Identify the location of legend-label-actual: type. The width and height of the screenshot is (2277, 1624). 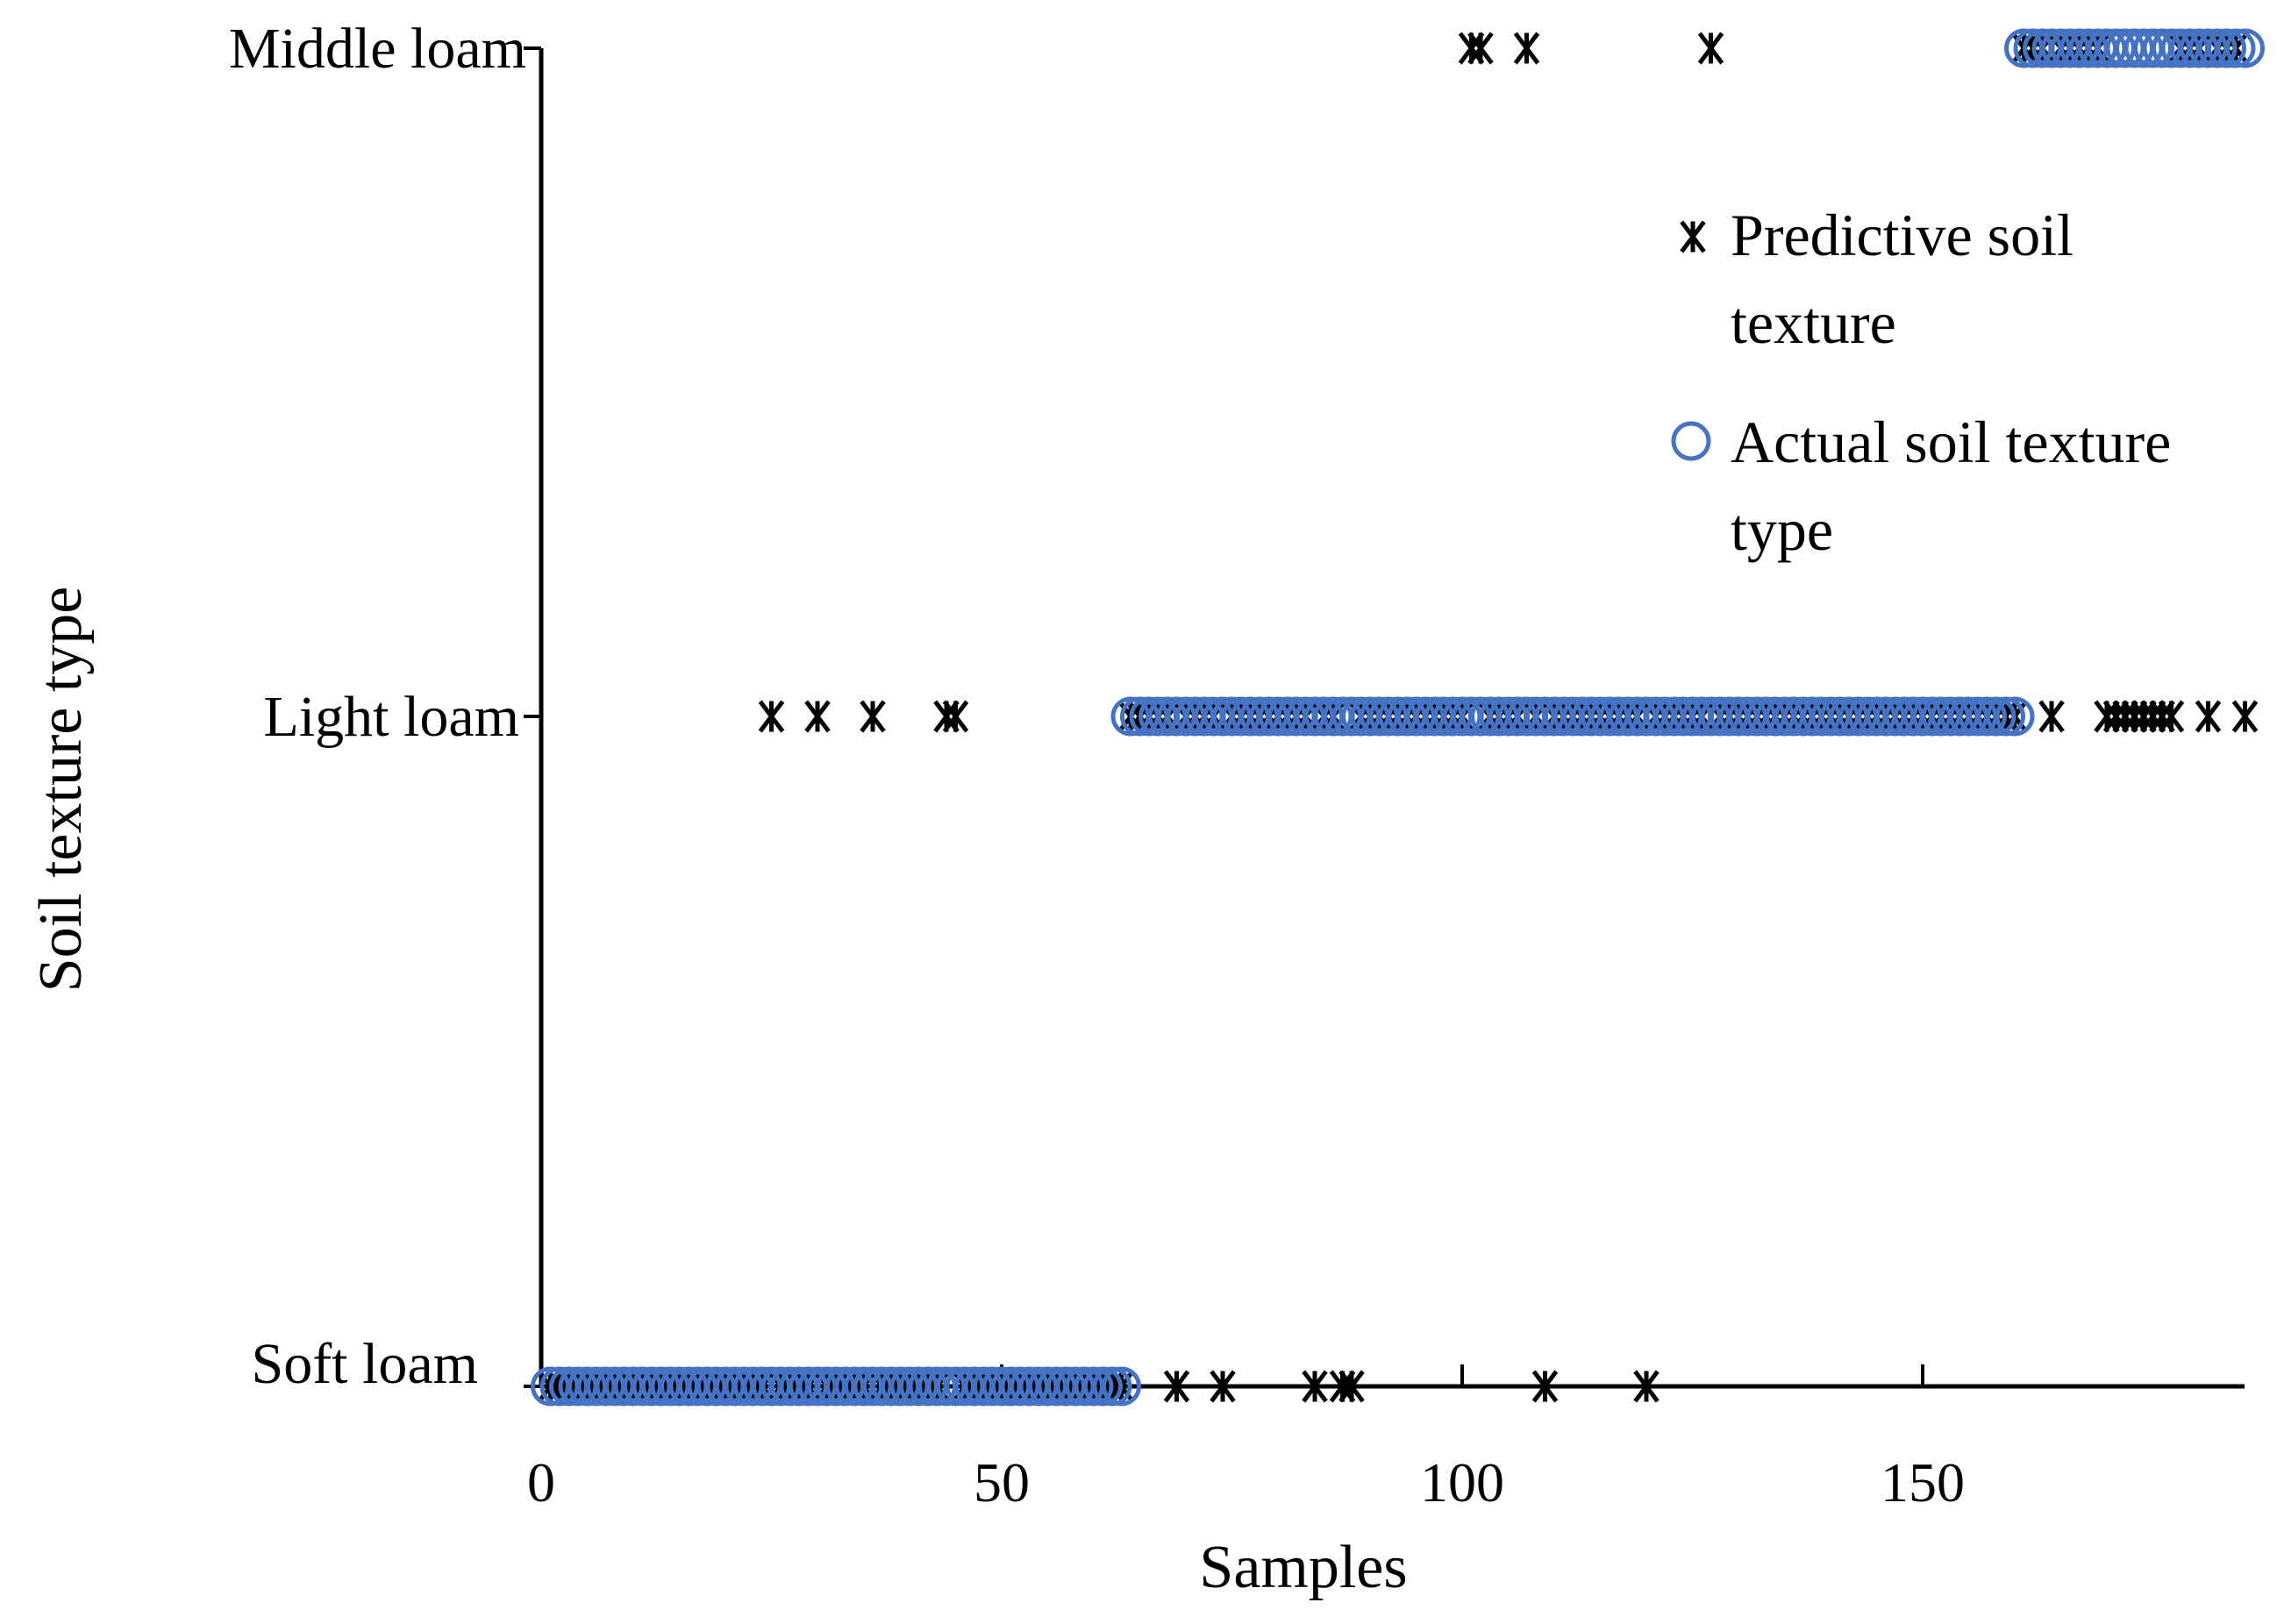
(1782, 530).